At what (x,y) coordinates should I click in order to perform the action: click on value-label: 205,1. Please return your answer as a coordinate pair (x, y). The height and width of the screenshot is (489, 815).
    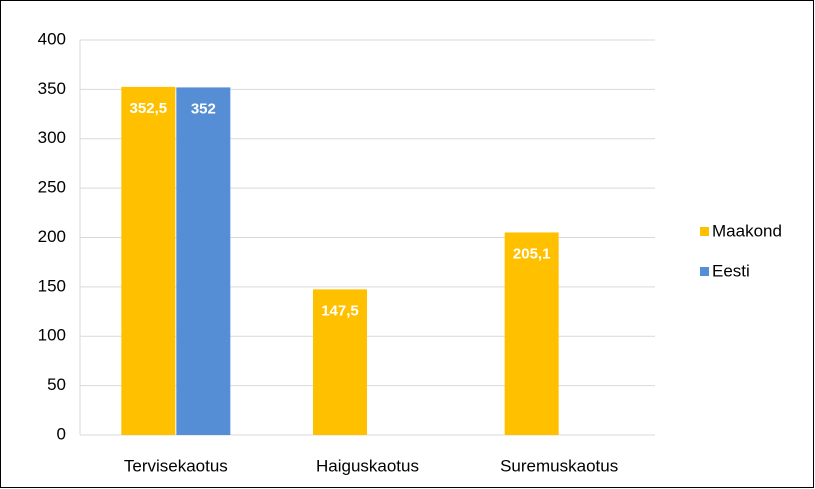
    Looking at the image, I should click on (532, 253).